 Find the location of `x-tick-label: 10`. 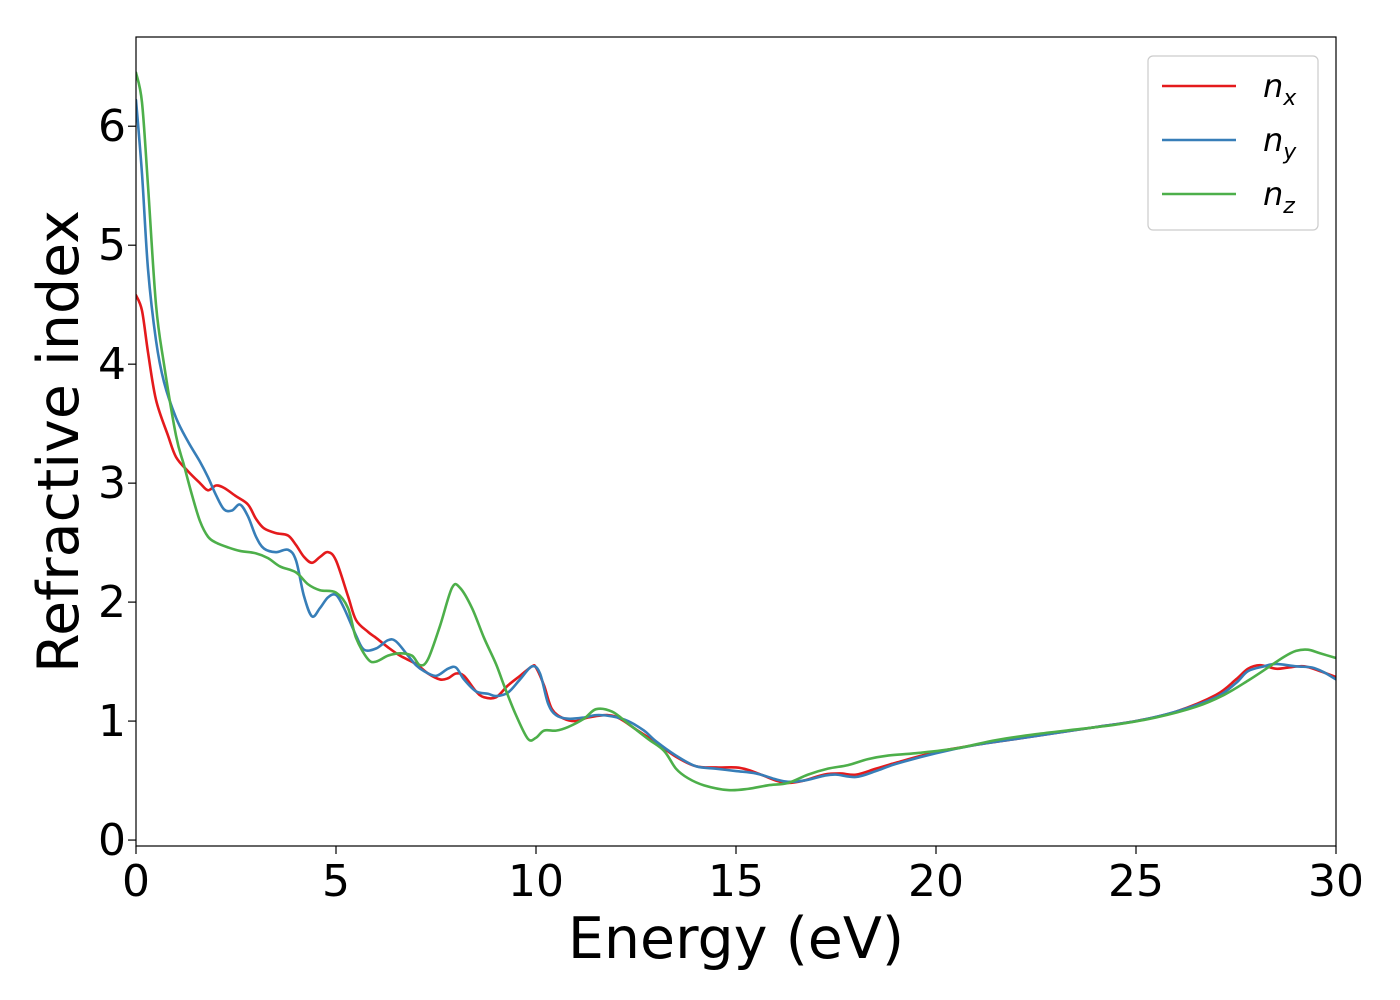

x-tick-label: 10 is located at coordinates (536, 881).